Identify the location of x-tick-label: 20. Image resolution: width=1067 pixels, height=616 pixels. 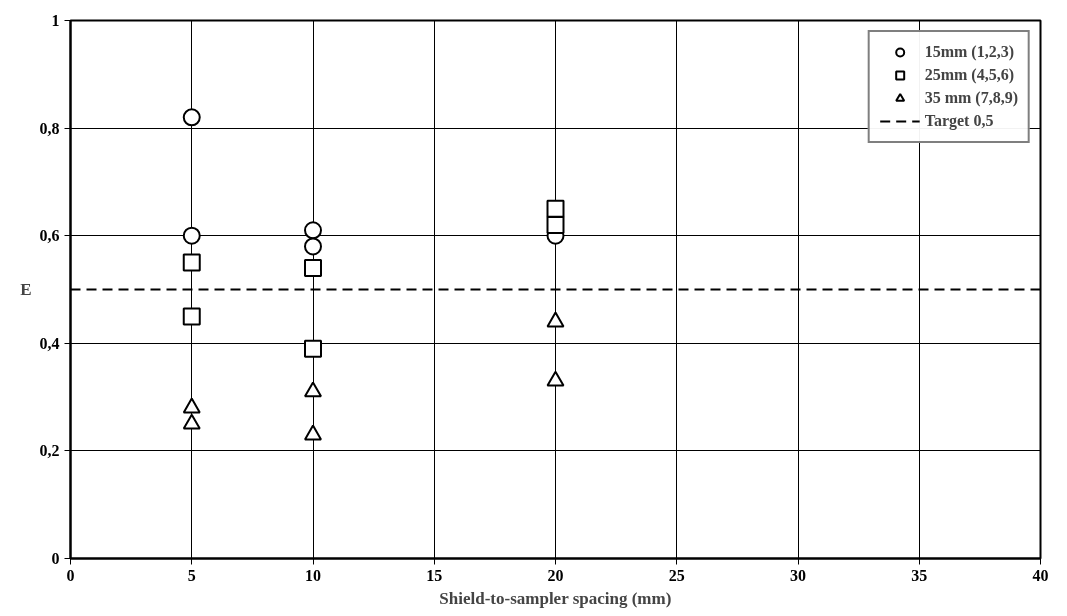
(555, 575).